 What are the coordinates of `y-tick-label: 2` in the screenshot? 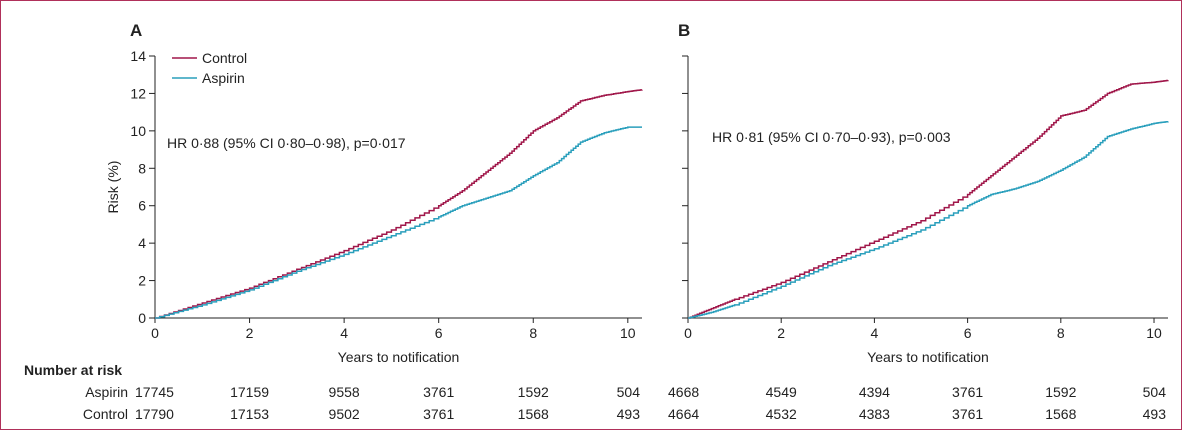 It's located at (142, 281).